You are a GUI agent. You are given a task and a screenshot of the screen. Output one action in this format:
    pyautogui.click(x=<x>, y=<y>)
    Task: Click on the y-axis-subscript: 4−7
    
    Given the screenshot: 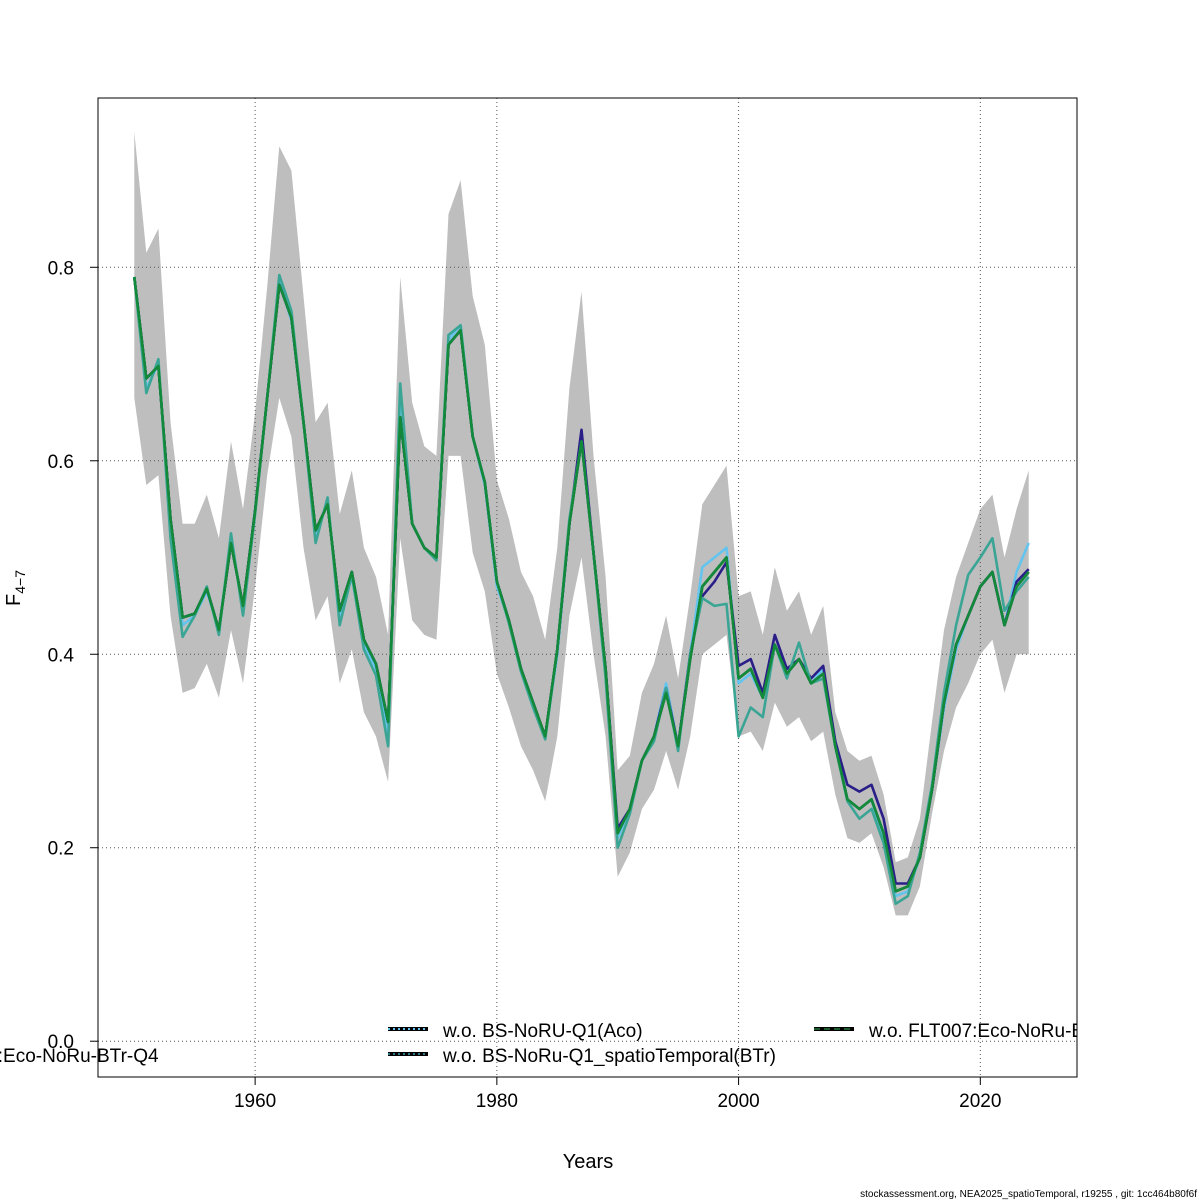 What is the action you would take?
    pyautogui.click(x=20, y=582)
    